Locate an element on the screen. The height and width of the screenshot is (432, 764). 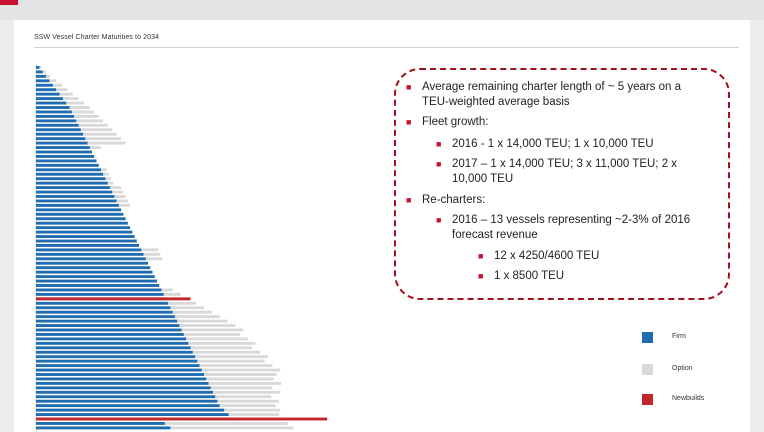
callout-item: ■ 1 x 8500 TEU is located at coordinates (591, 276).